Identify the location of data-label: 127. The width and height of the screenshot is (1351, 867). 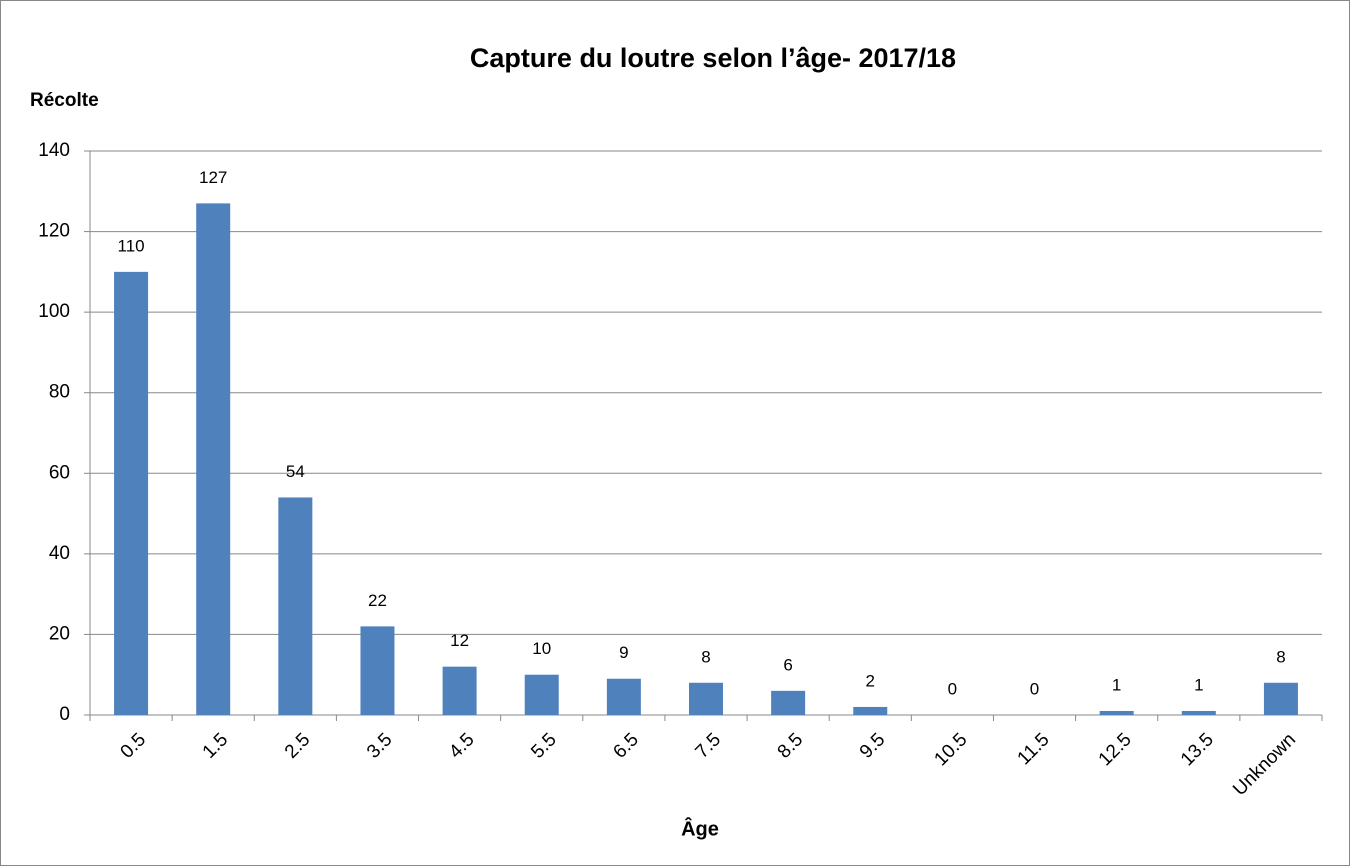
(213, 177).